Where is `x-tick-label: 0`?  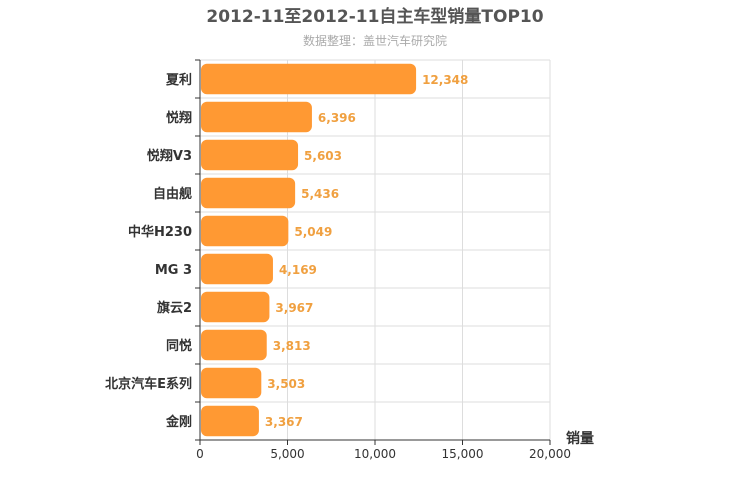
x-tick-label: 0 is located at coordinates (200, 454).